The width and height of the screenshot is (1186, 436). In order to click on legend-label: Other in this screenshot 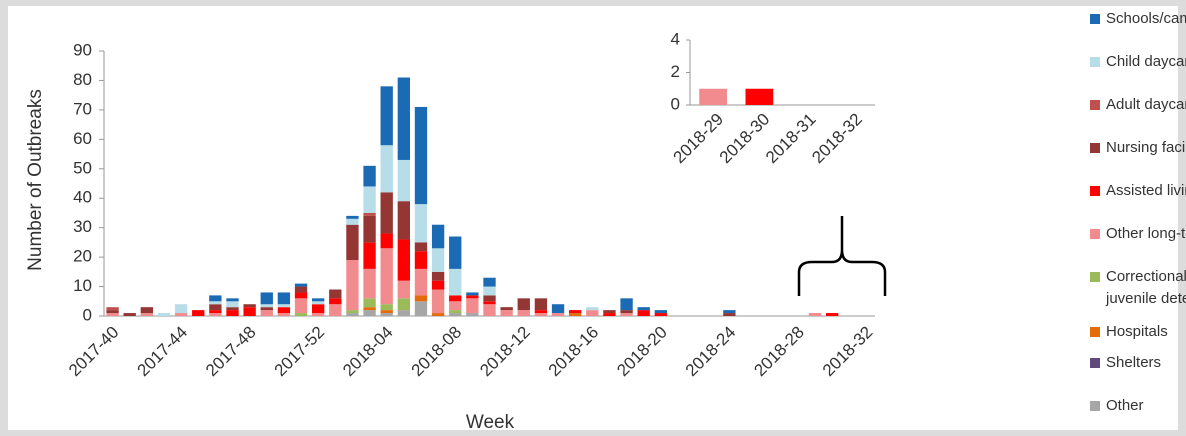, I will do `click(1125, 405)`.